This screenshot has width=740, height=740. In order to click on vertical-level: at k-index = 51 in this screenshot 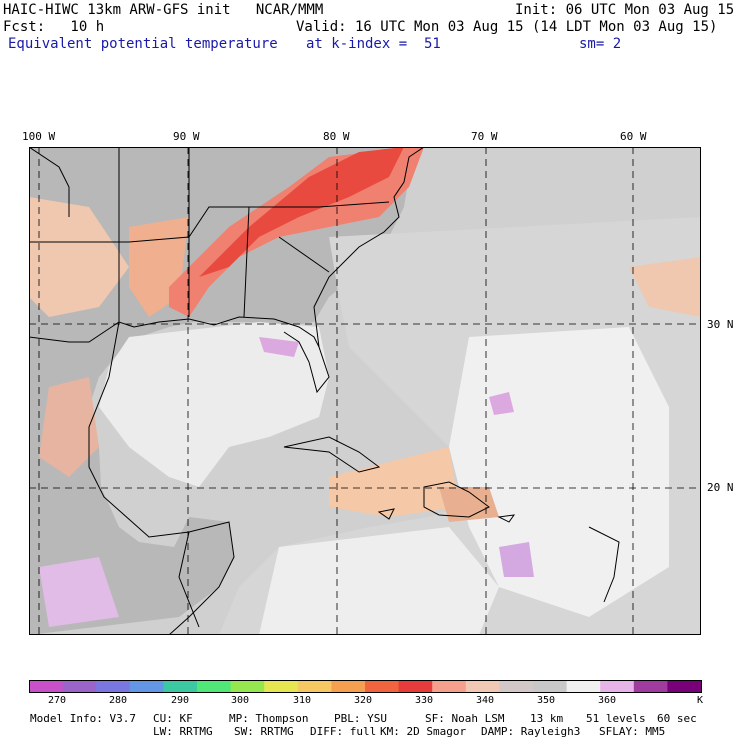, I will do `click(373, 44)`.